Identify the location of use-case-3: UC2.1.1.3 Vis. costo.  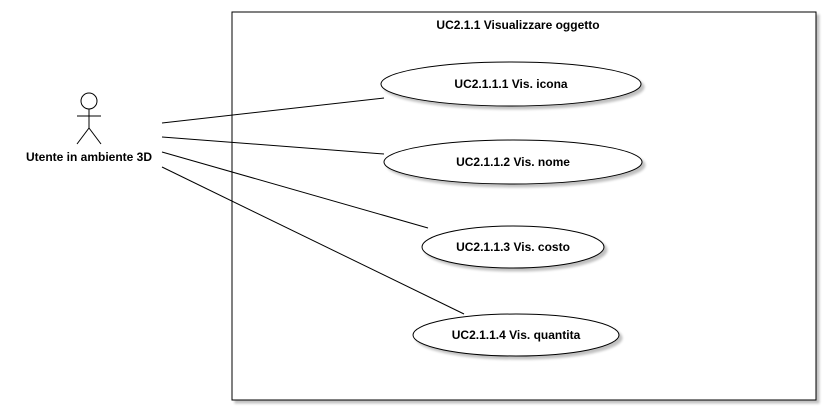
(513, 247).